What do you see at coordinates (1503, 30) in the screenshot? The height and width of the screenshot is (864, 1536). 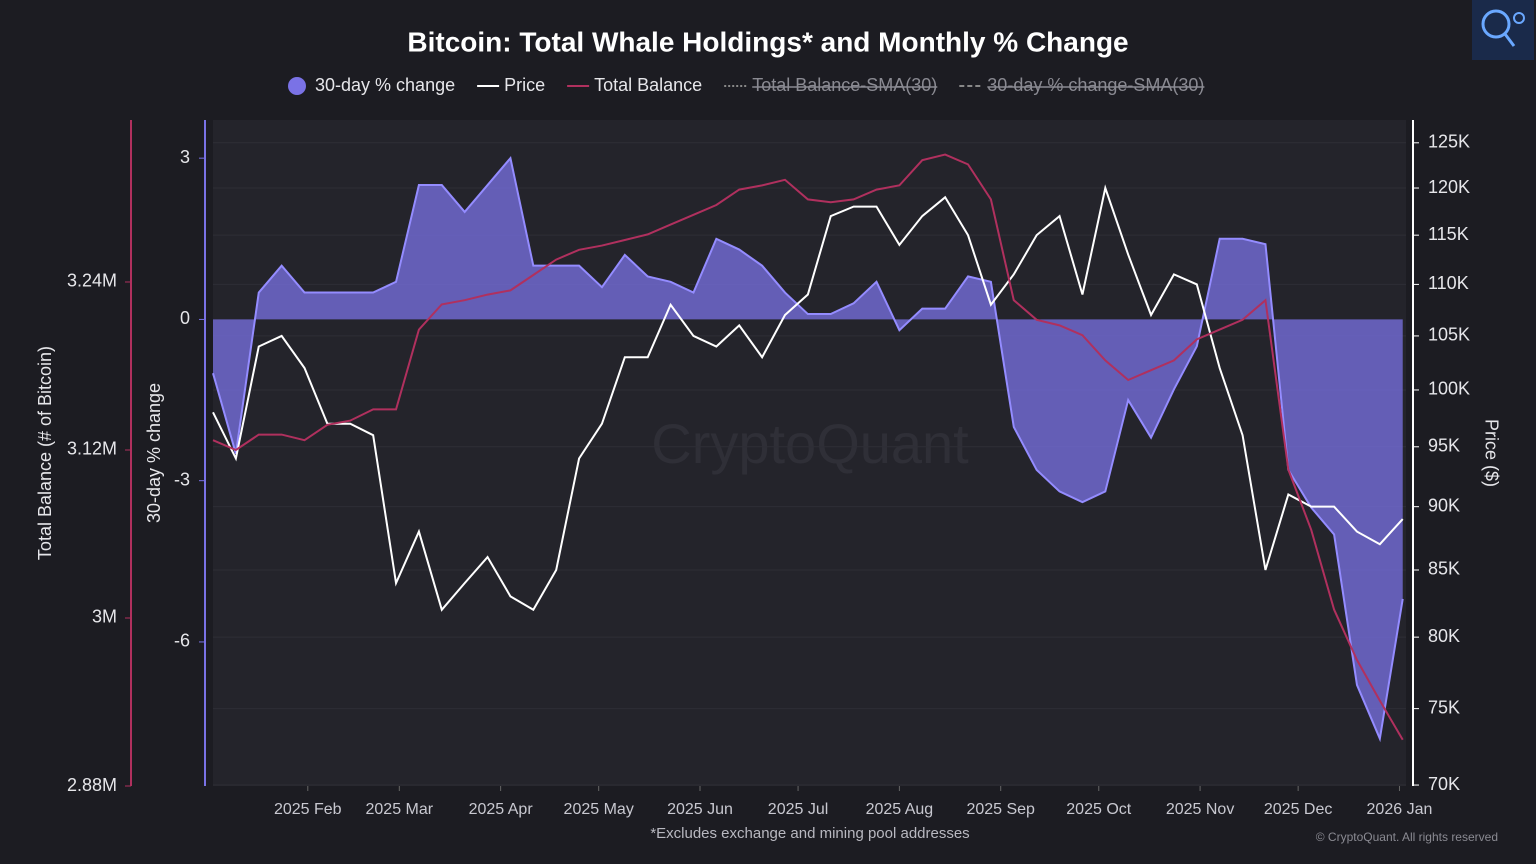 I see `logo` at bounding box center [1503, 30].